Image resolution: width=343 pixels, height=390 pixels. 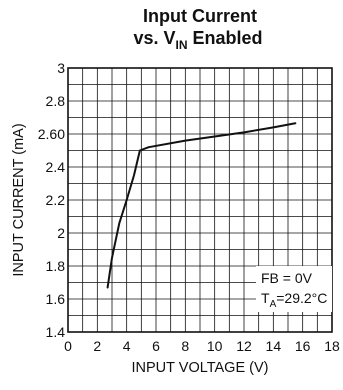 What do you see at coordinates (127, 346) in the screenshot?
I see `x-tick-label: 4` at bounding box center [127, 346].